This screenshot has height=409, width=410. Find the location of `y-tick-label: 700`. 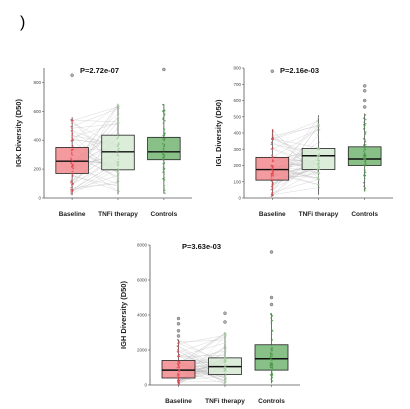

y-tick-label: 700 is located at coordinates (237, 84).